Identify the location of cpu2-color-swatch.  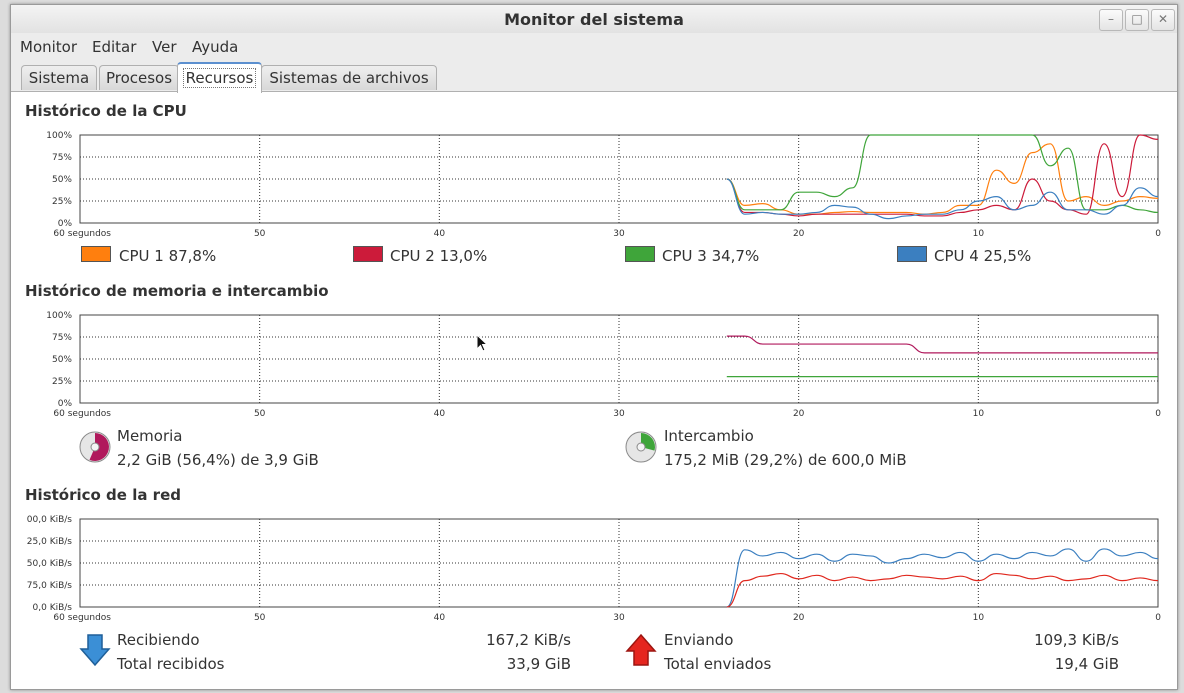
(368, 254).